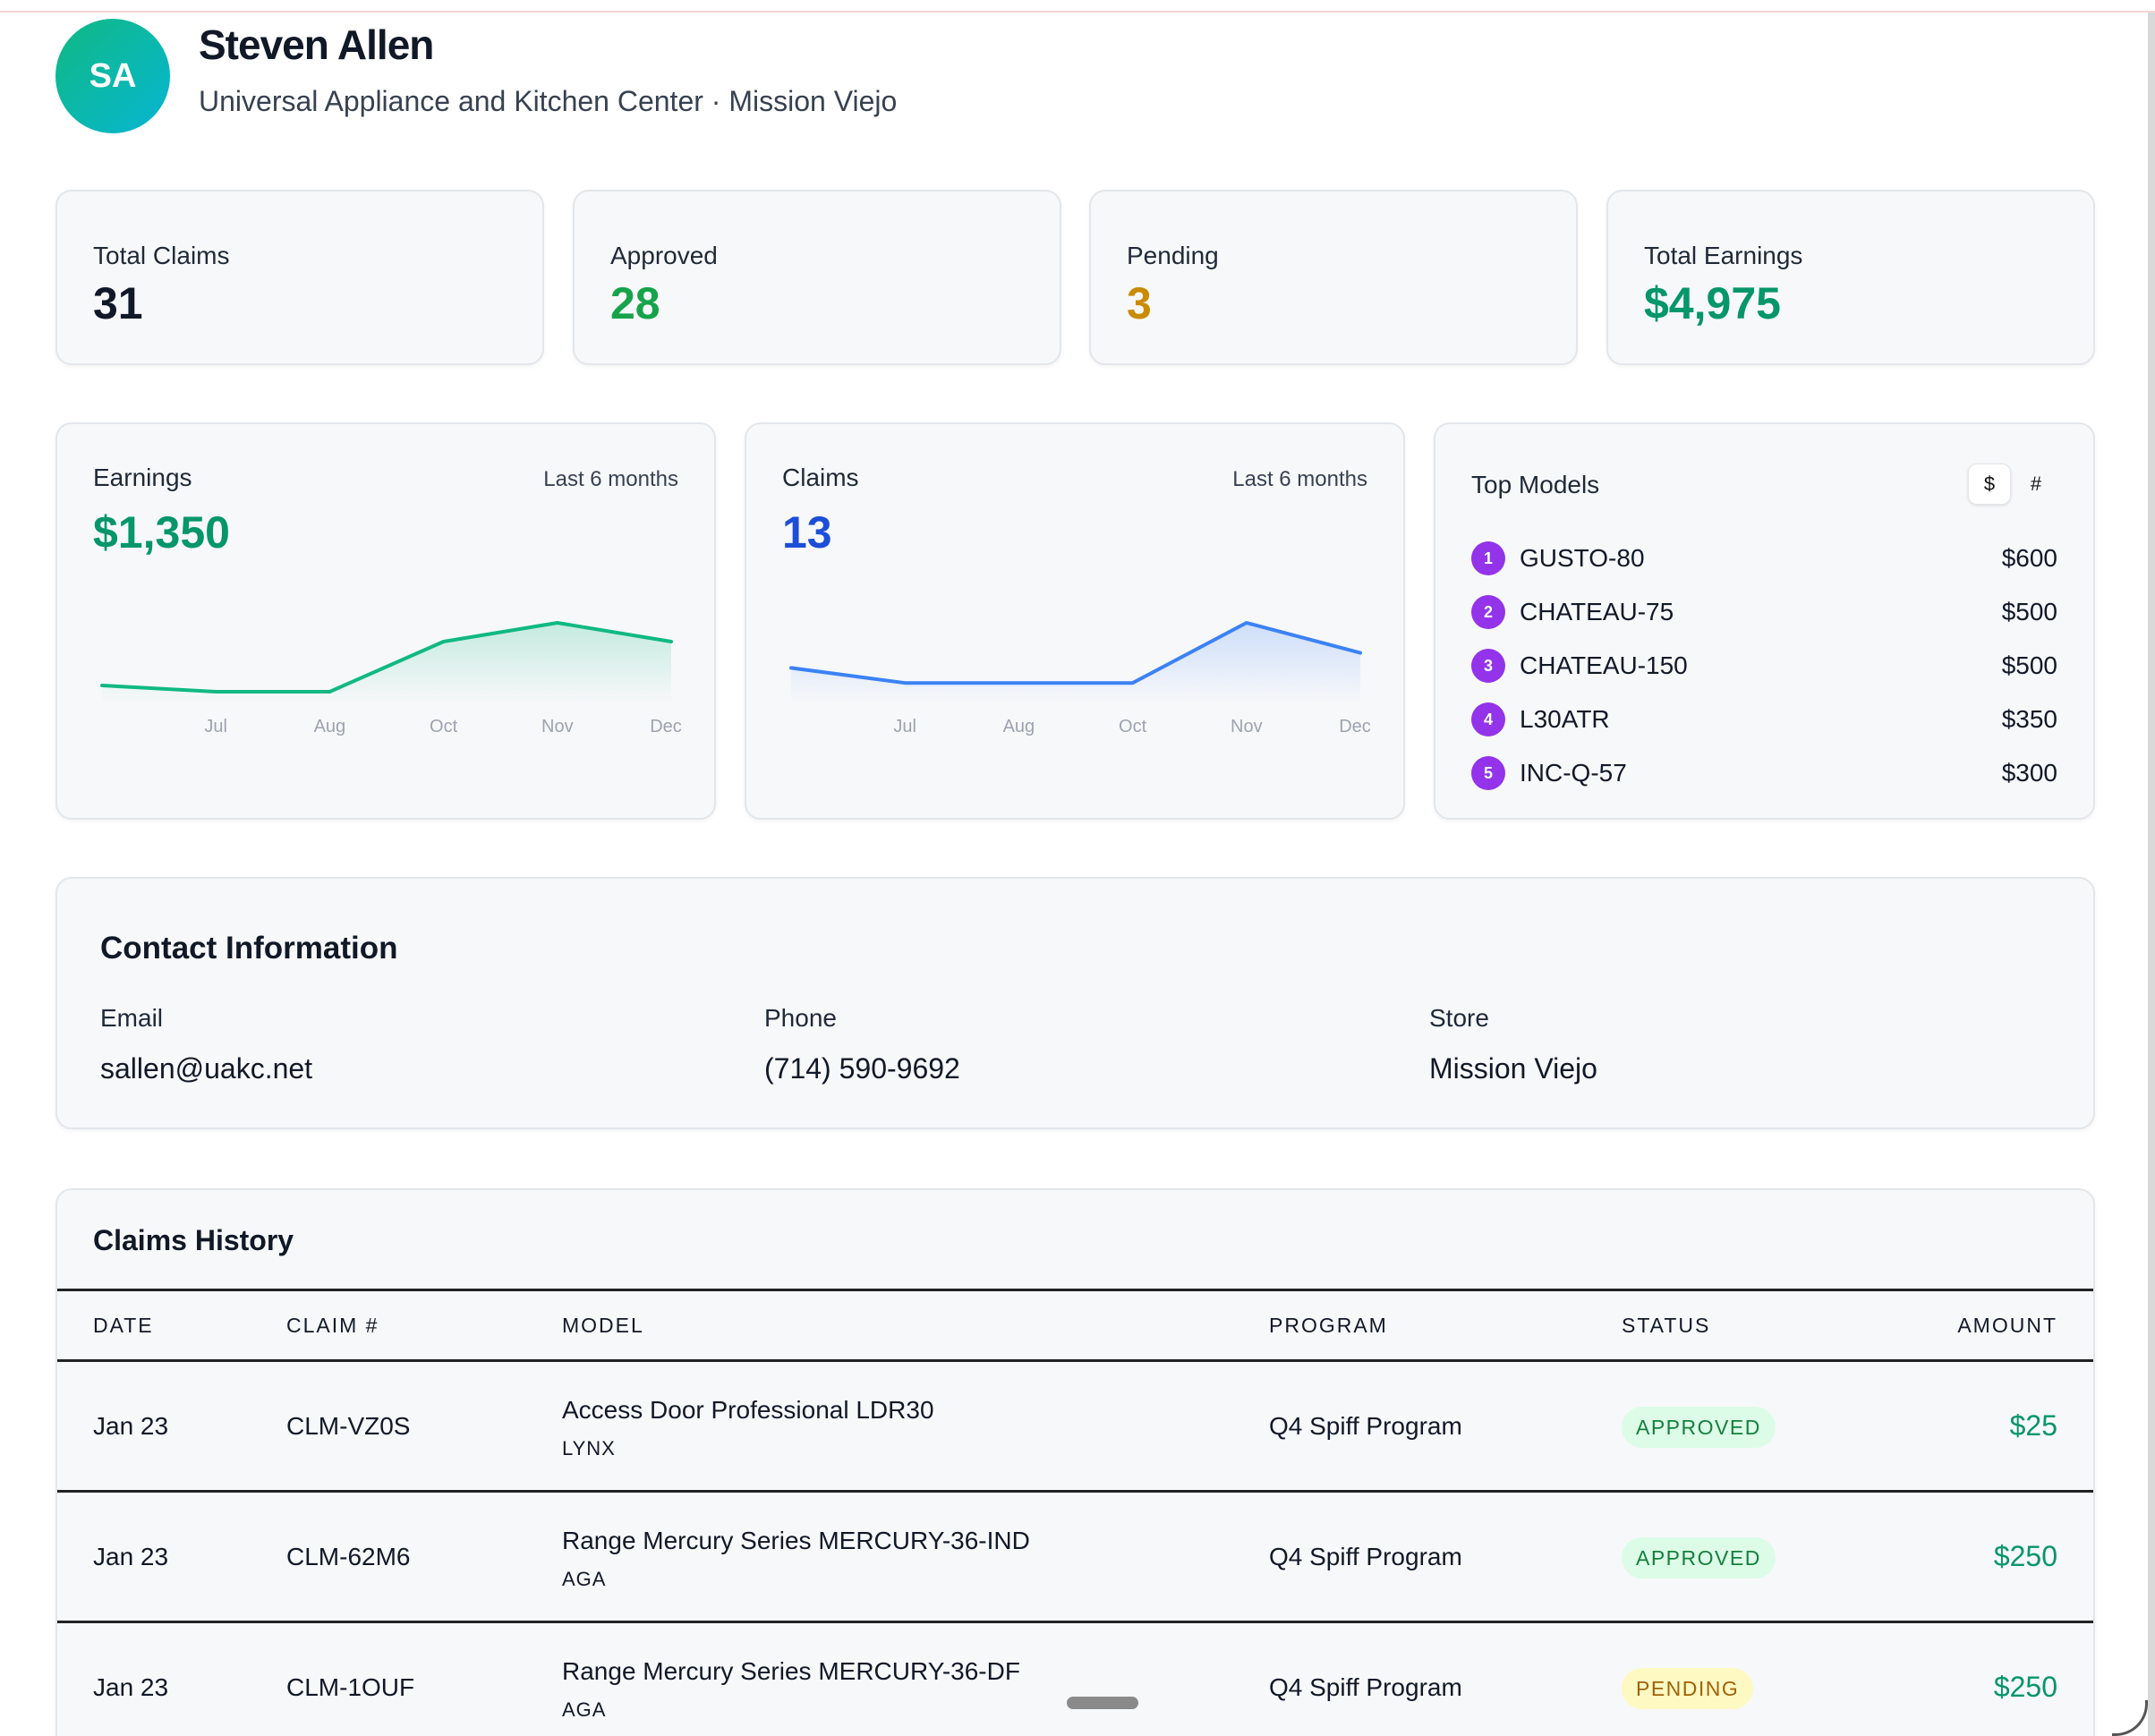 This screenshot has width=2155, height=1736. What do you see at coordinates (193, 1240) in the screenshot?
I see `claims-history-title: Claims History` at bounding box center [193, 1240].